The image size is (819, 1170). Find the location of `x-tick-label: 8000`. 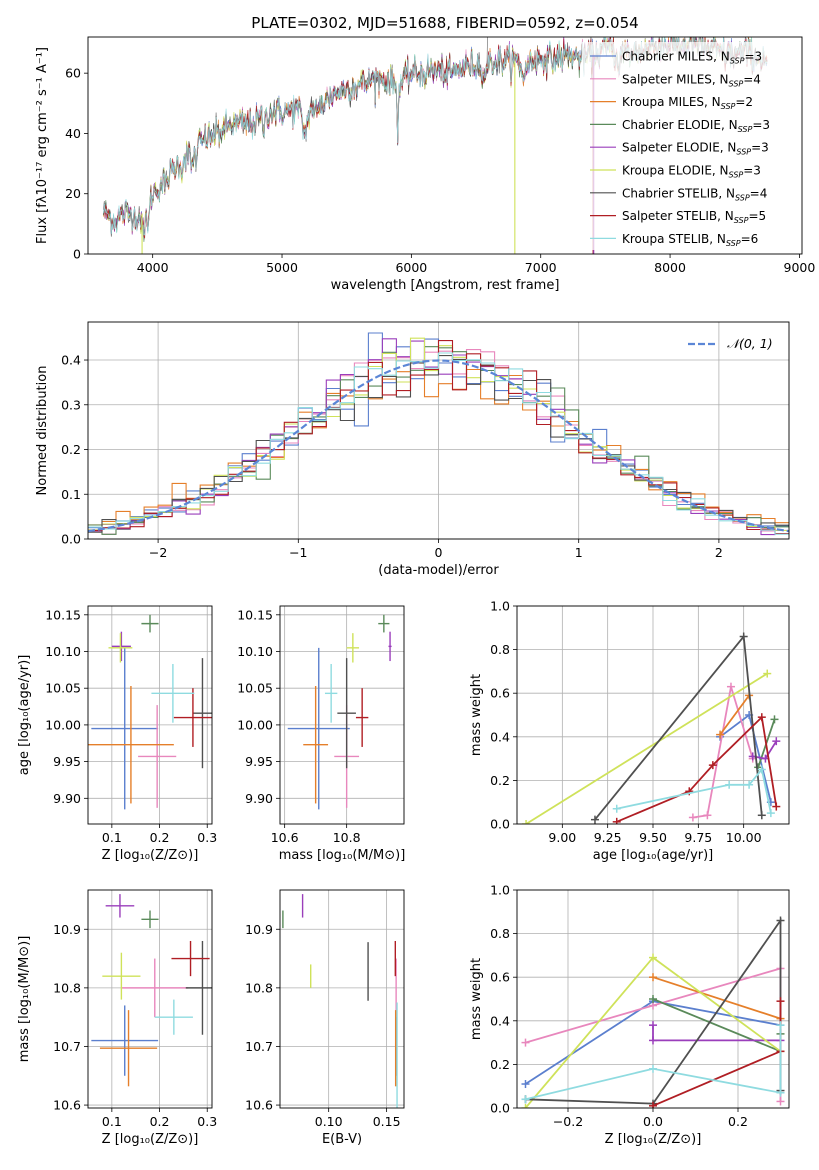

x-tick-label: 8000 is located at coordinates (670, 267).